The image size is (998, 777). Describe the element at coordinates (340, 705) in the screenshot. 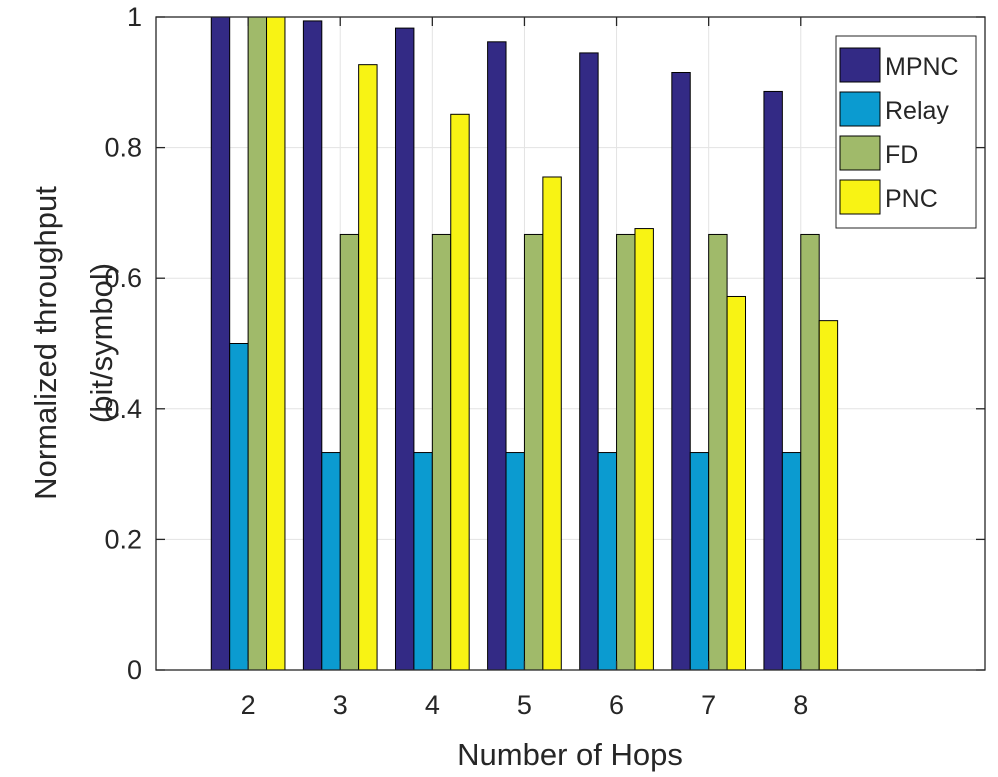

I see `x-tick-label: 3` at that location.